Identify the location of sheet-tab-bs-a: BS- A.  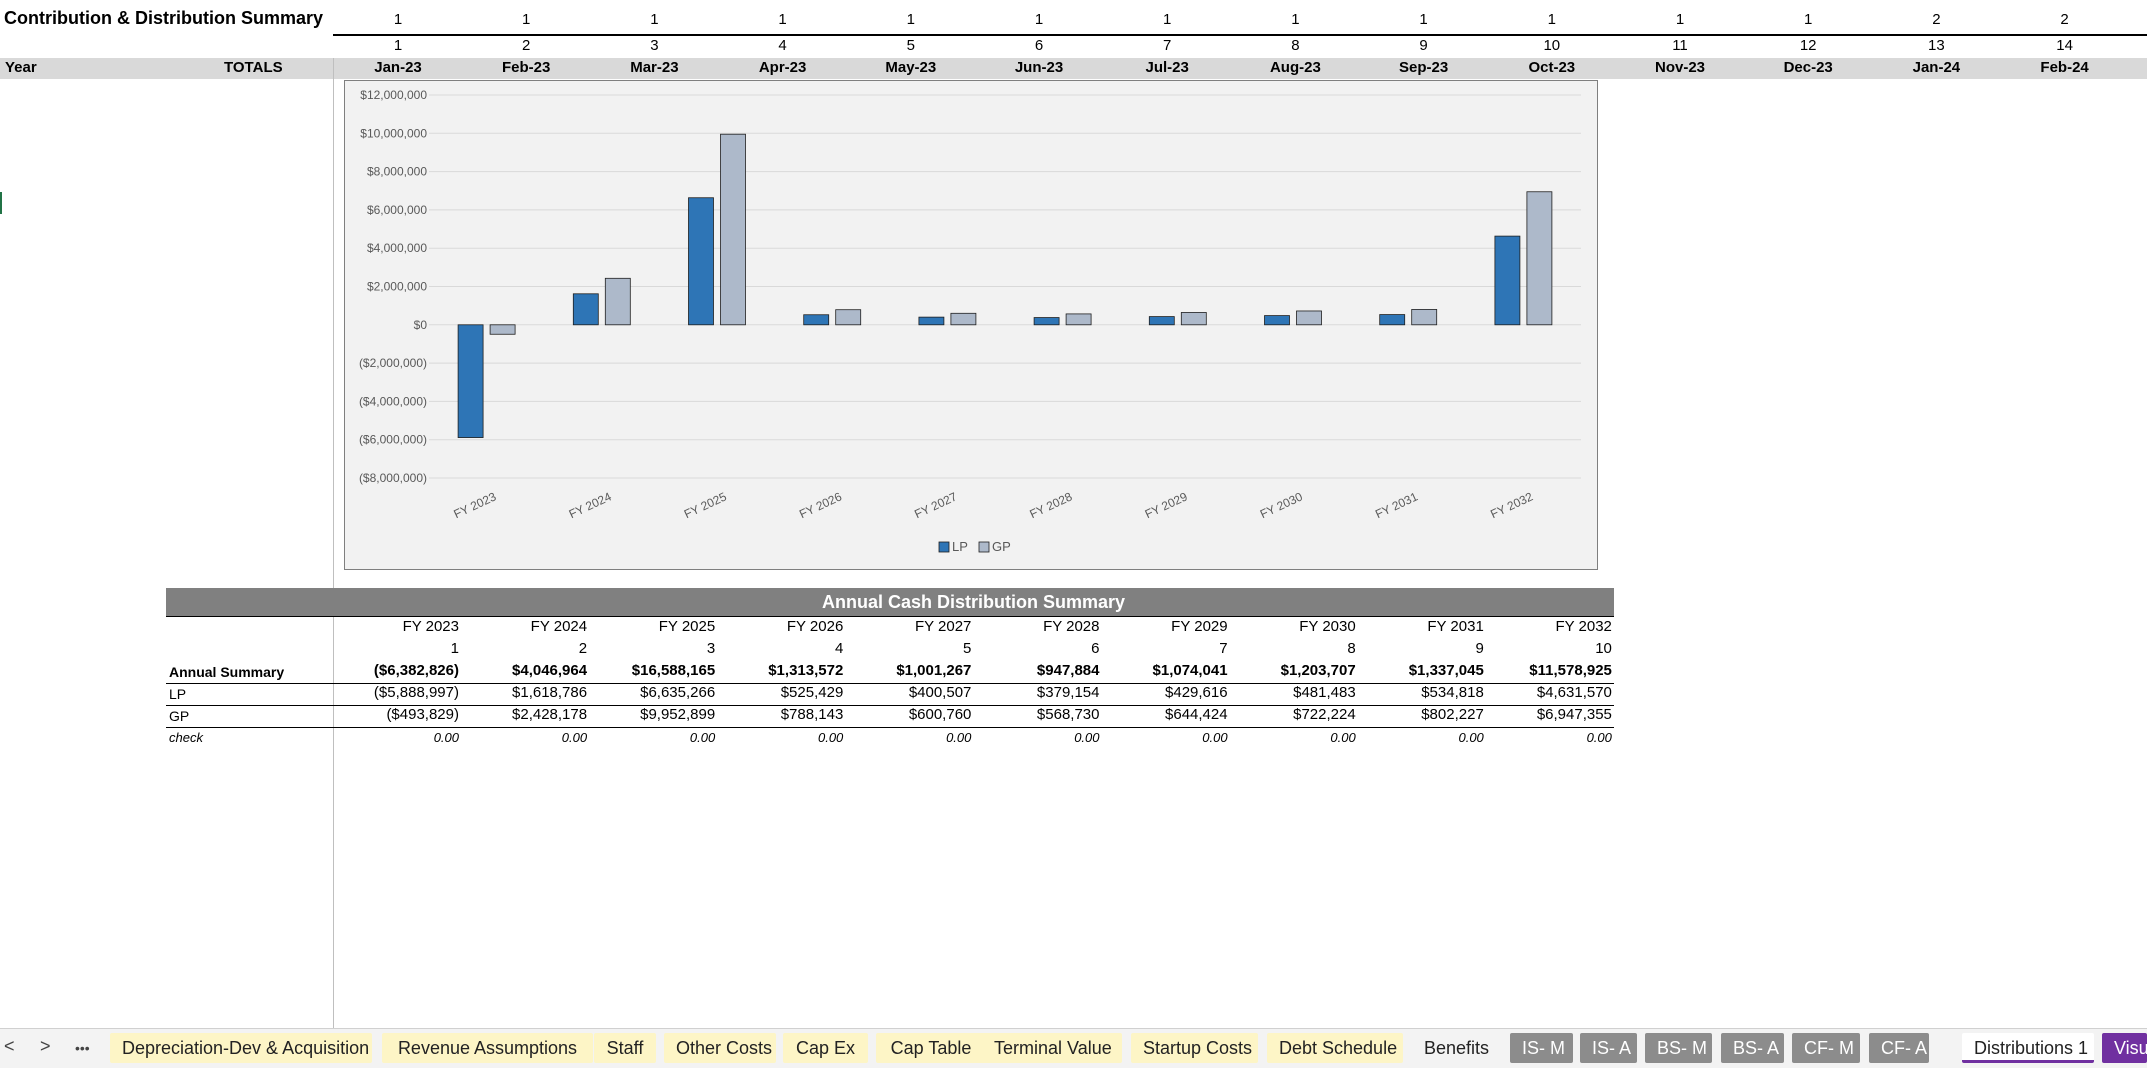
(1752, 1048).